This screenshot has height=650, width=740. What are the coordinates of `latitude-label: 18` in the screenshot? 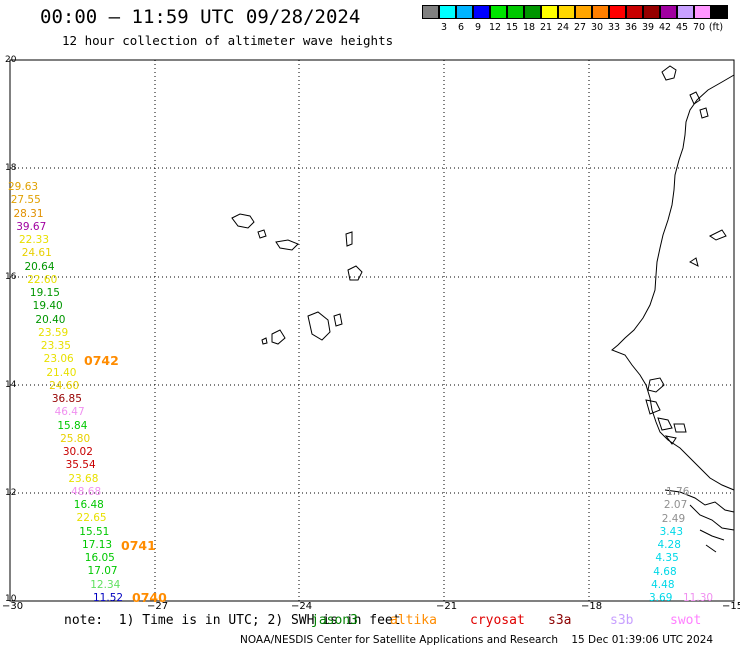 It's located at (11, 168).